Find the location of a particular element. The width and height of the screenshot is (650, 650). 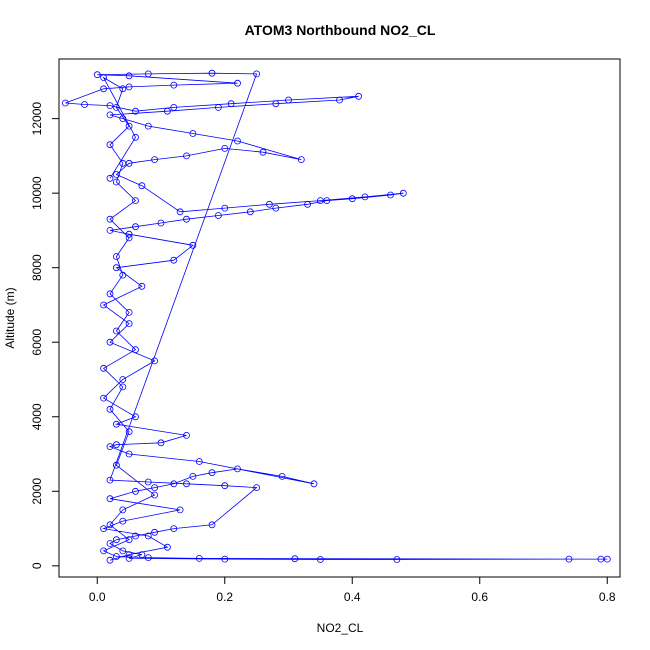

x-tick-label: 0.4 is located at coordinates (352, 597).